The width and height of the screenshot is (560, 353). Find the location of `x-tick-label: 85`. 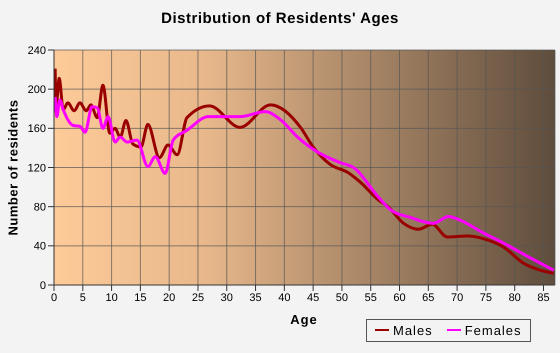

x-tick-label: 85 is located at coordinates (543, 298).